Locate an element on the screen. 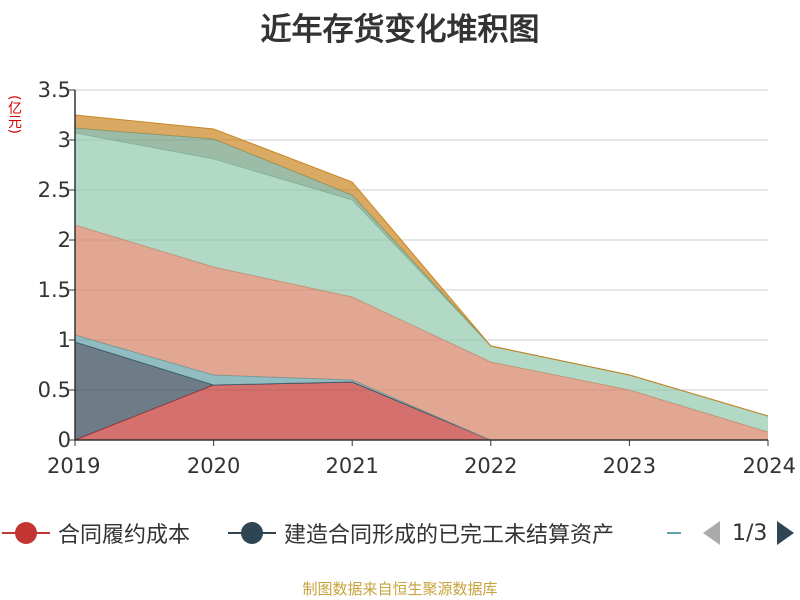  data-source-note: 制图数据来自恒生聚源数据库 is located at coordinates (400, 589).